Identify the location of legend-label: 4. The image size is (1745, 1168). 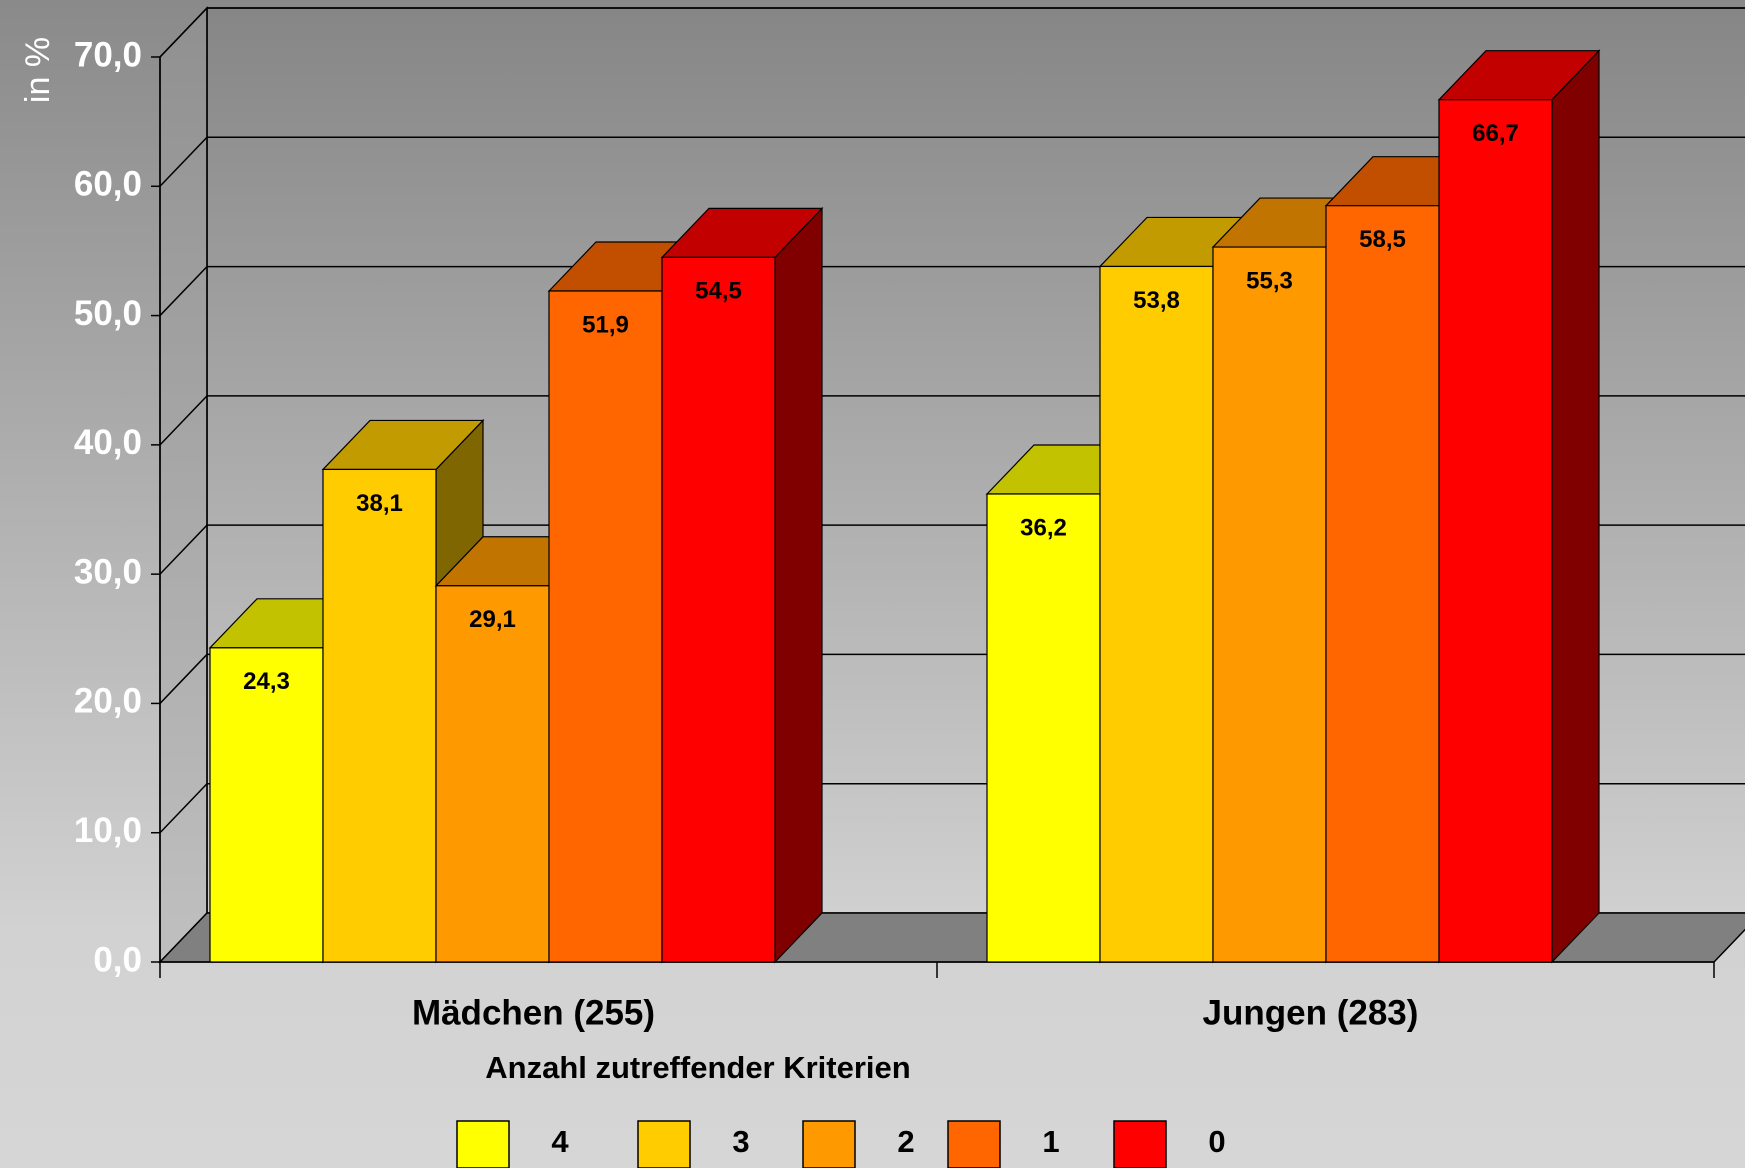
(560, 1141).